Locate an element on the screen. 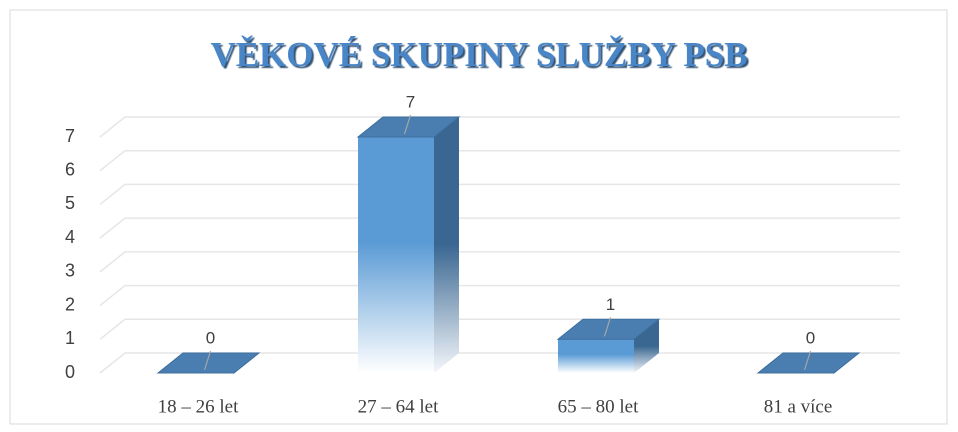 This screenshot has height=432, width=958. y-tick-label: 1 is located at coordinates (70, 338).